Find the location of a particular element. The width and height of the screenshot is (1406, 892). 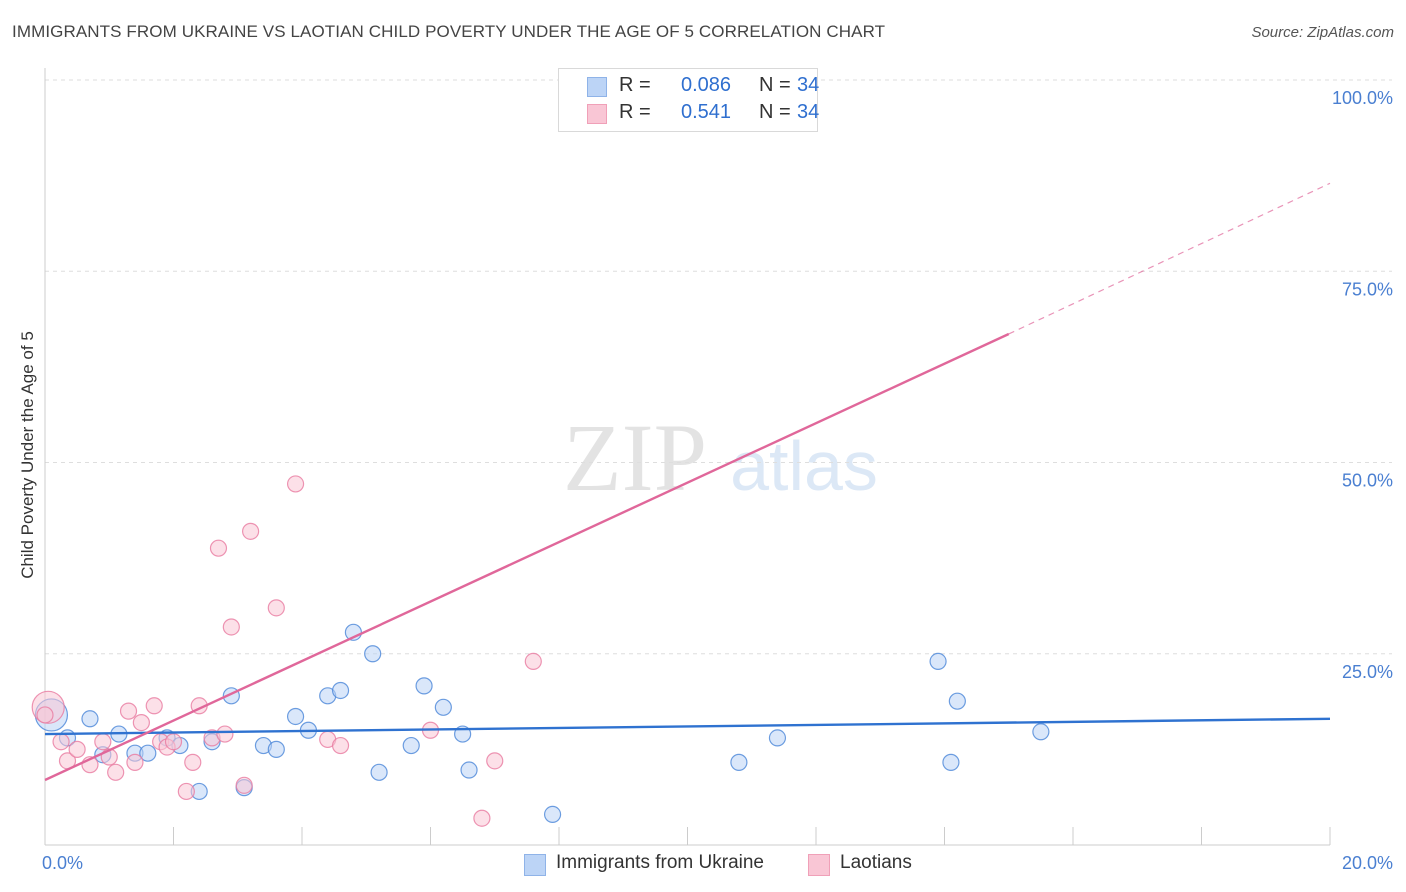

r-value: 0.086 is located at coordinates (706, 85).